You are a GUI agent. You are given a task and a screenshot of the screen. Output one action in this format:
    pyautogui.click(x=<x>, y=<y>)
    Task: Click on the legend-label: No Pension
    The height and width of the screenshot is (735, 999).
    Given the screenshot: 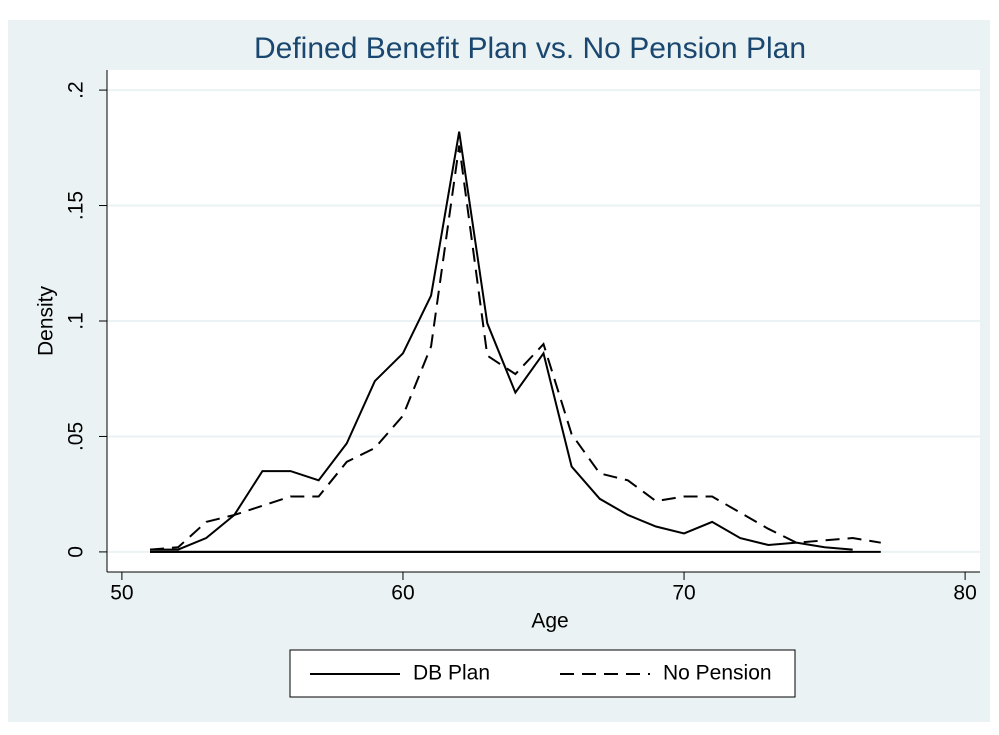 What is the action you would take?
    pyautogui.click(x=717, y=673)
    